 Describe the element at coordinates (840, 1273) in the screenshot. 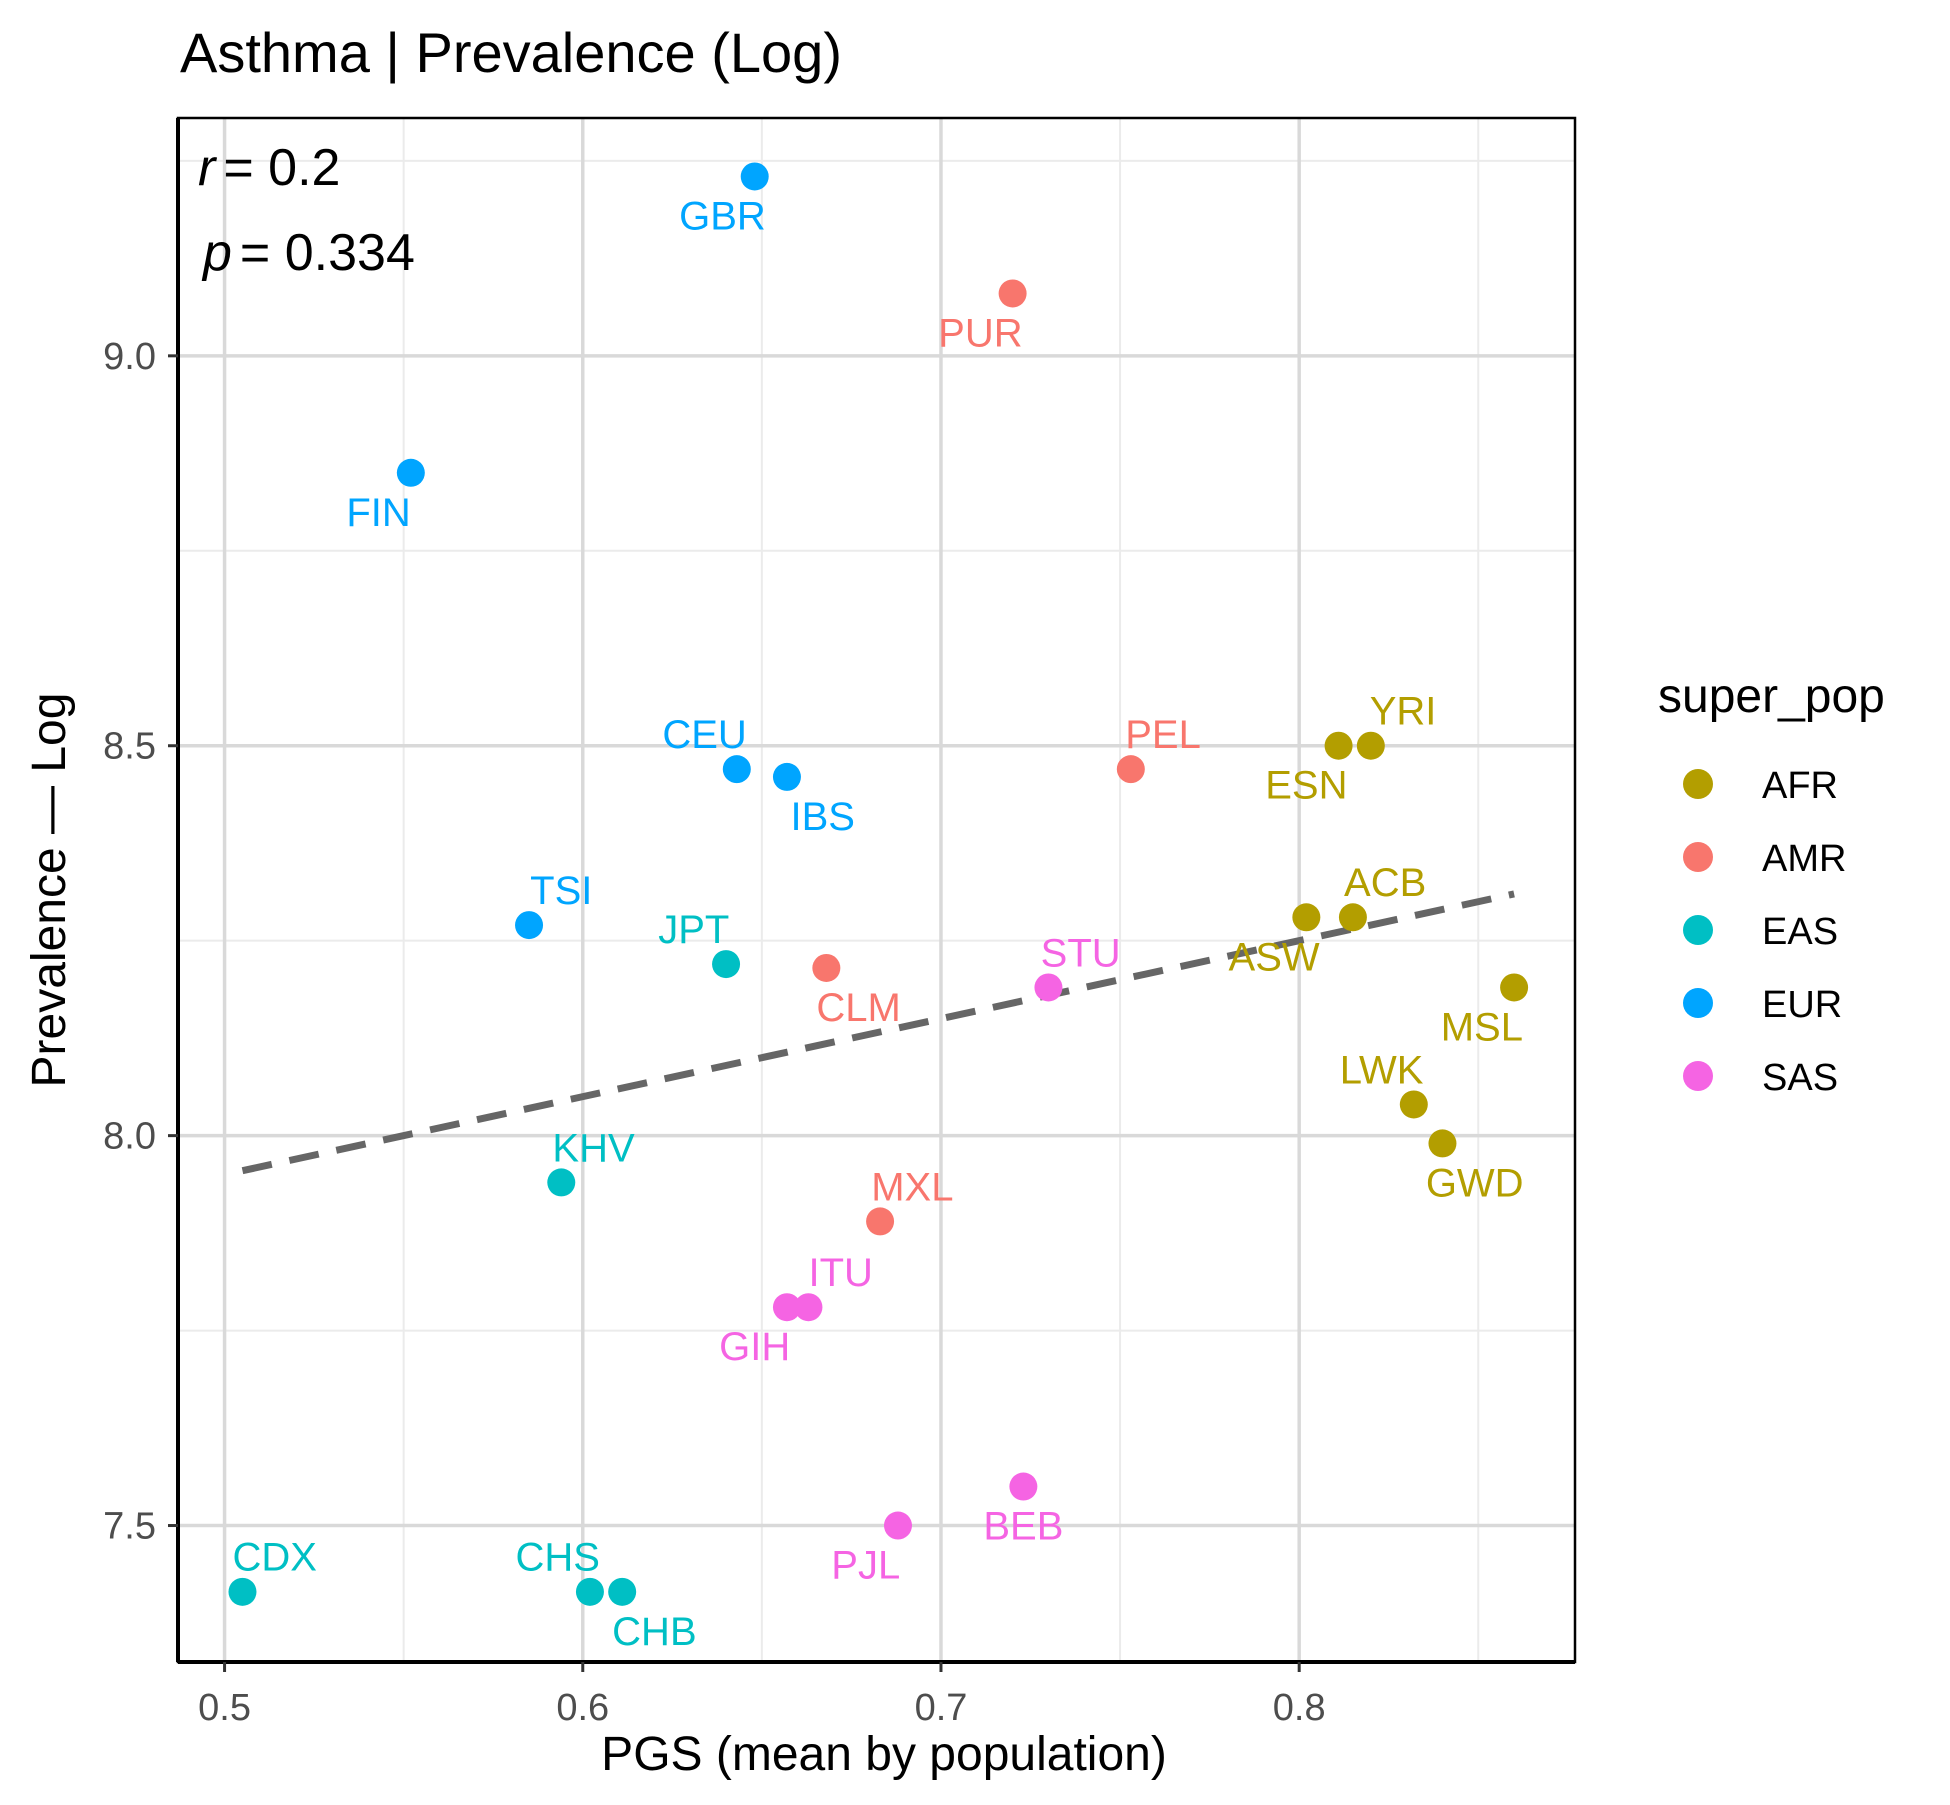

I see `point-label-itu: ITU` at that location.